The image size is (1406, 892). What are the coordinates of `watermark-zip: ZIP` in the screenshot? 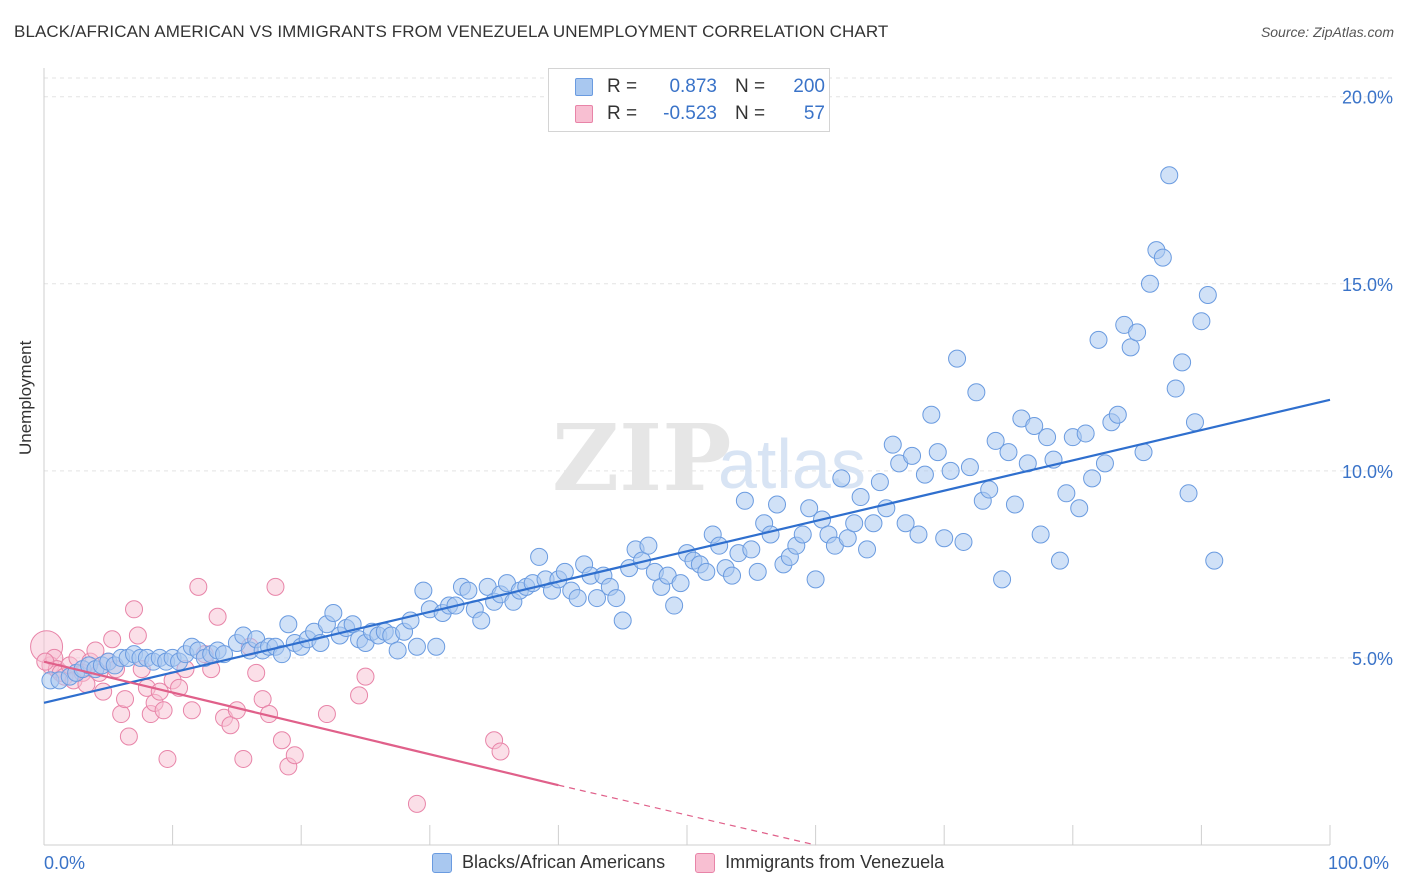 It's located at (641, 458).